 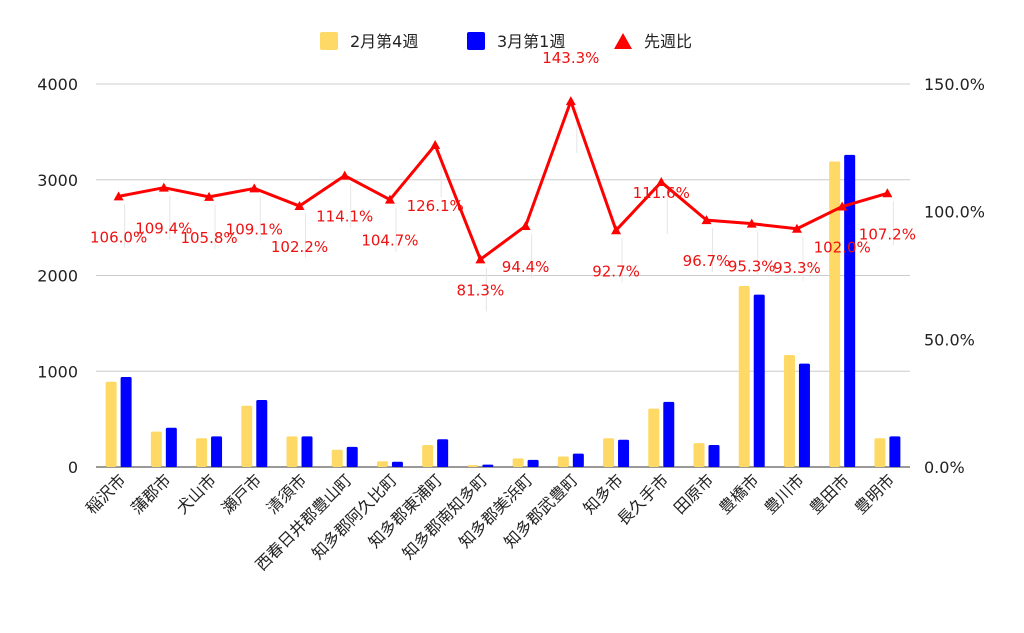 What do you see at coordinates (887, 234) in the screenshot?
I see `ratio-data-label: 107.2%` at bounding box center [887, 234].